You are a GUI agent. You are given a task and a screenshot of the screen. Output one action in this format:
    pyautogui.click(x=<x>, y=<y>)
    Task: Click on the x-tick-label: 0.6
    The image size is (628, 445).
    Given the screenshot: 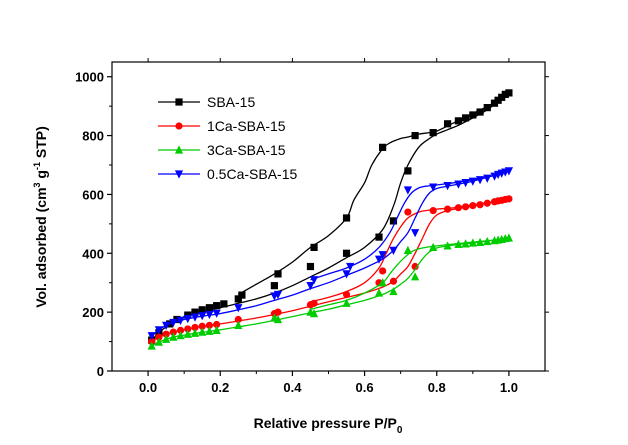 What is the action you would take?
    pyautogui.click(x=365, y=387)
    